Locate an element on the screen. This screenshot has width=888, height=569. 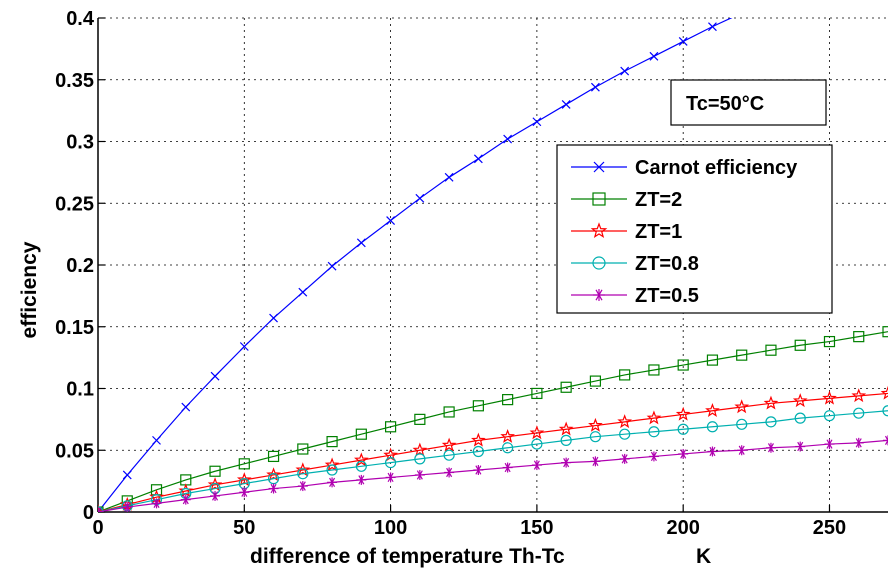
legend-label: ZT=2 is located at coordinates (658, 200).